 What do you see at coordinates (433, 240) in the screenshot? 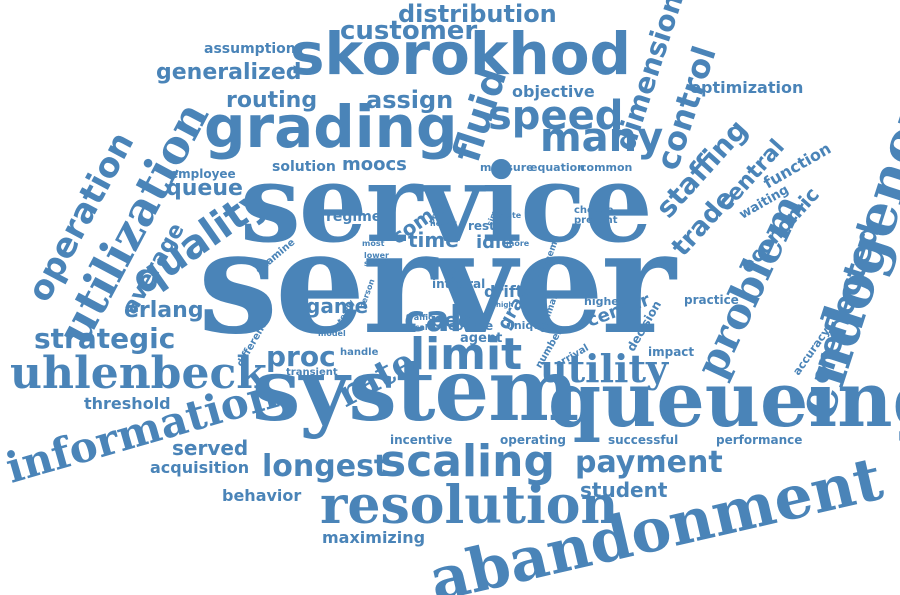
I see `word-time: time` at bounding box center [433, 240].